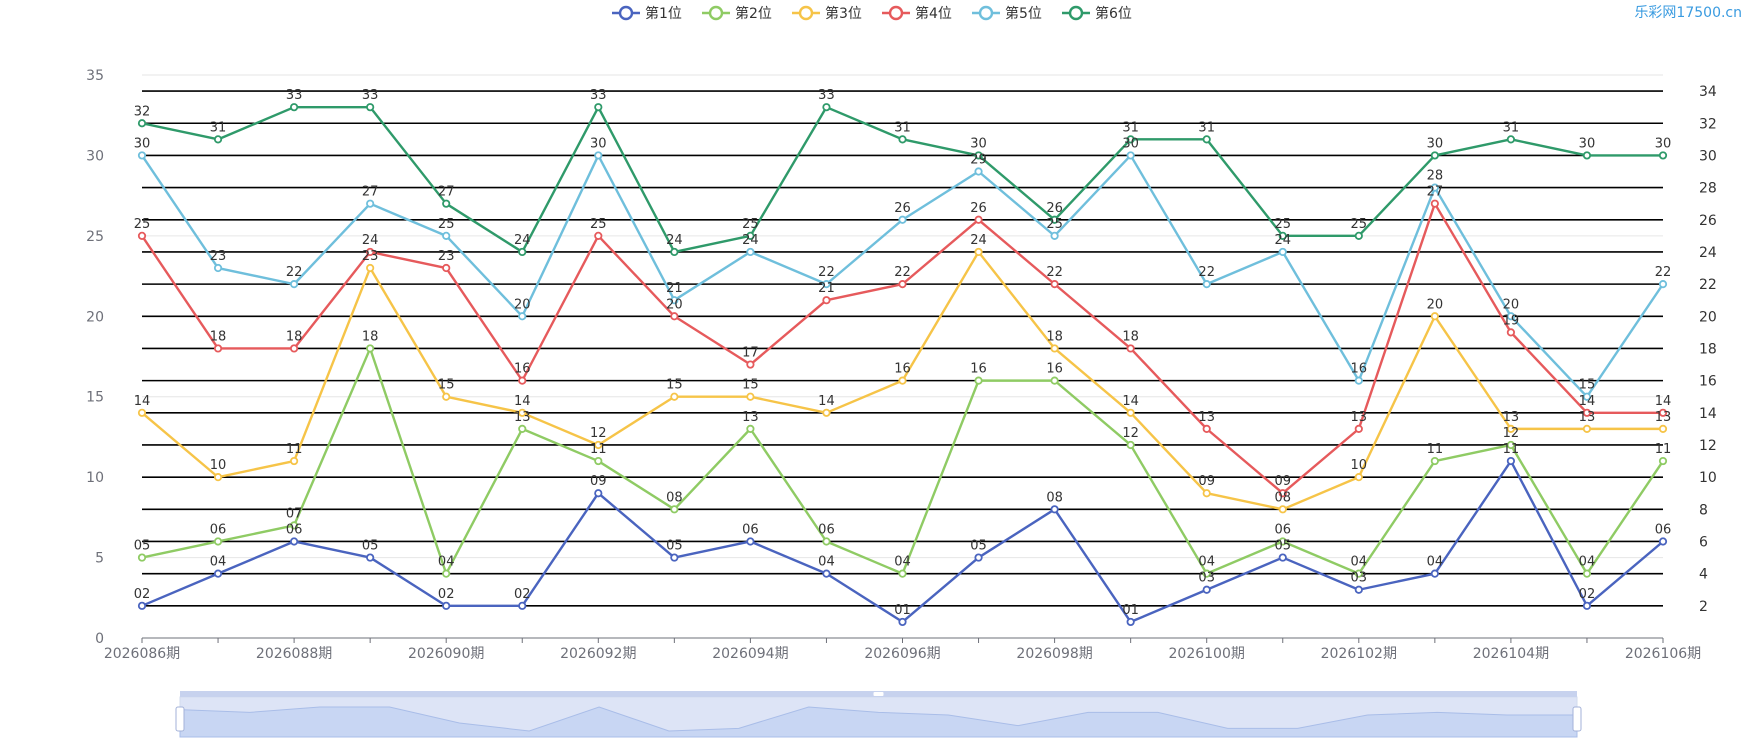 The height and width of the screenshot is (750, 1750). Describe the element at coordinates (1703, 575) in the screenshot. I see `right-tick-label: 4` at that location.